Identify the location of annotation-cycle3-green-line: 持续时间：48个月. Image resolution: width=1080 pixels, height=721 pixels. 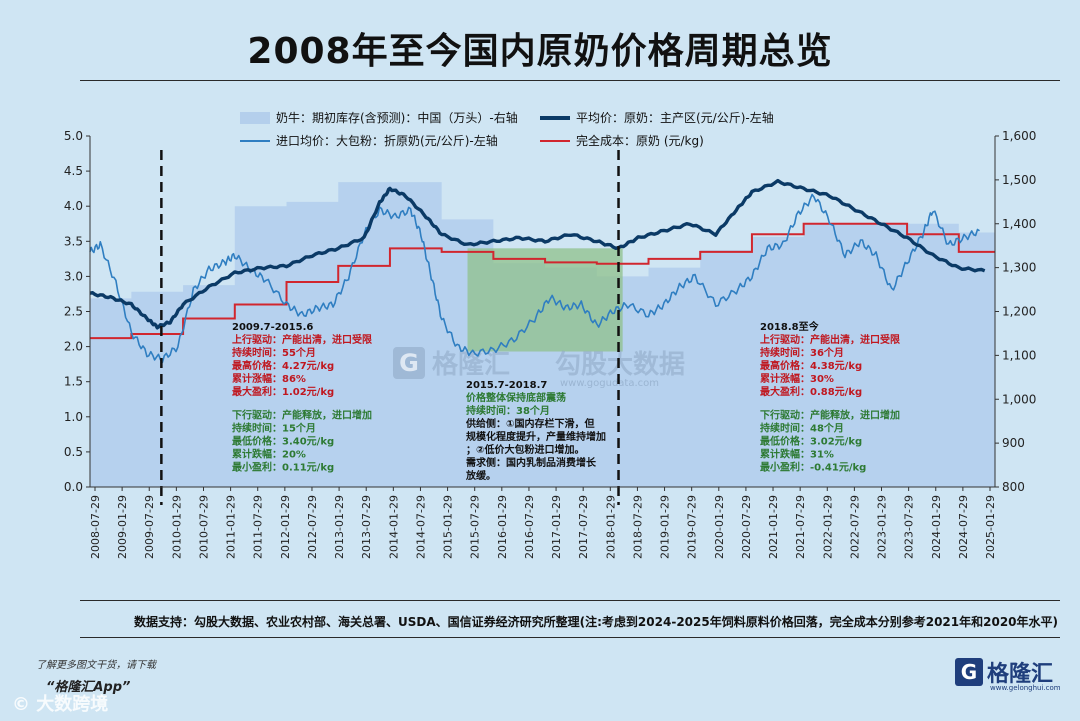
(802, 427).